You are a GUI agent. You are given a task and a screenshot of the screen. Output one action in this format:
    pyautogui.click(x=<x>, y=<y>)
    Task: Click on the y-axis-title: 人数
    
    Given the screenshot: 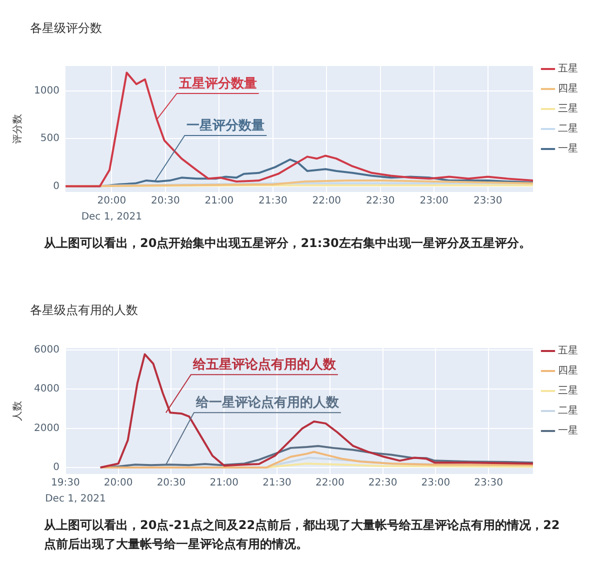 What is the action you would take?
    pyautogui.click(x=18, y=411)
    